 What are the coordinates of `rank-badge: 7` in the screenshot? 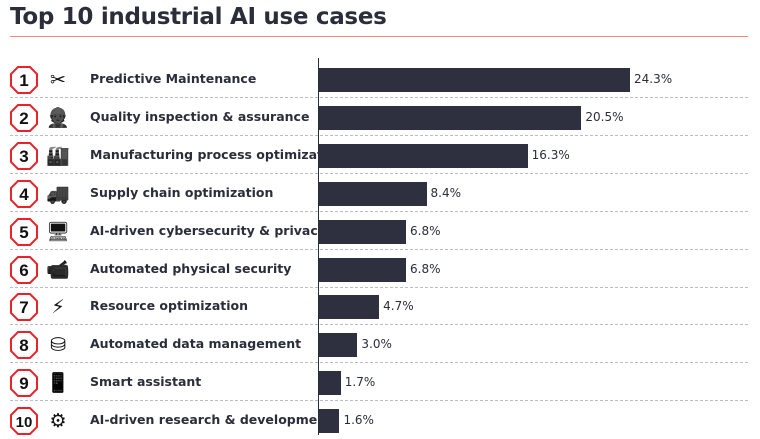 It's located at (24, 307).